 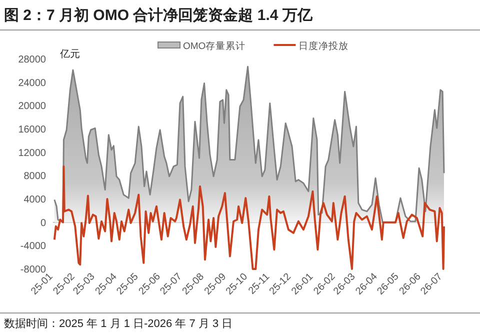 What do you see at coordinates (33, 246) in the screenshot?
I see `y-tick-label: -4000` at bounding box center [33, 246].